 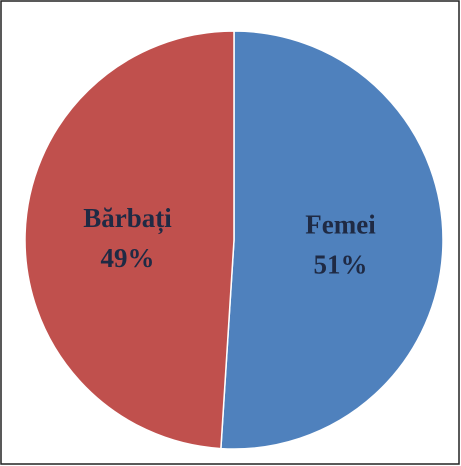 What do you see at coordinates (127, 218) in the screenshot?
I see `slice-label: Bărbați` at bounding box center [127, 218].